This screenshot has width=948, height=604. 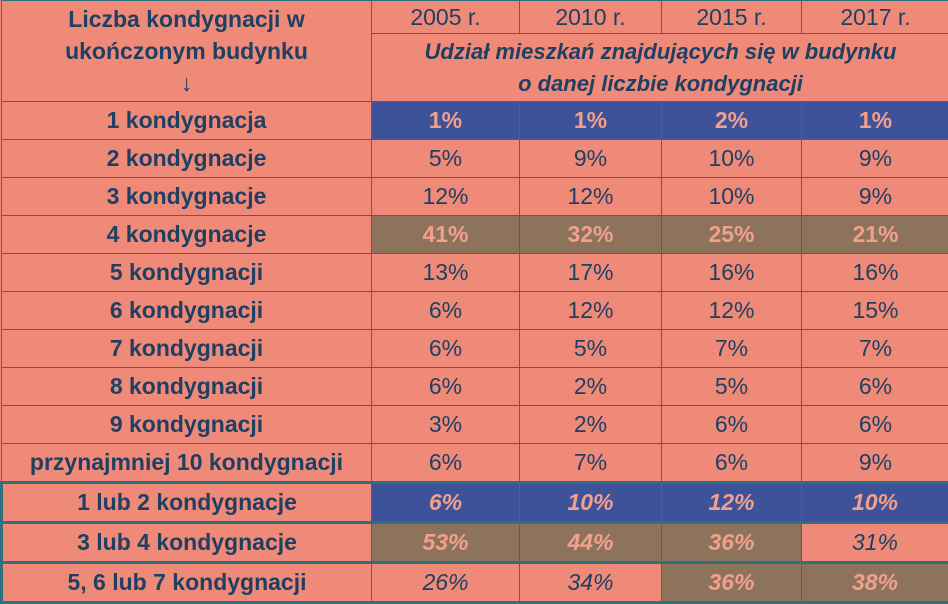 I want to click on row-label: 4 kondygnacje, so click(x=187, y=235).